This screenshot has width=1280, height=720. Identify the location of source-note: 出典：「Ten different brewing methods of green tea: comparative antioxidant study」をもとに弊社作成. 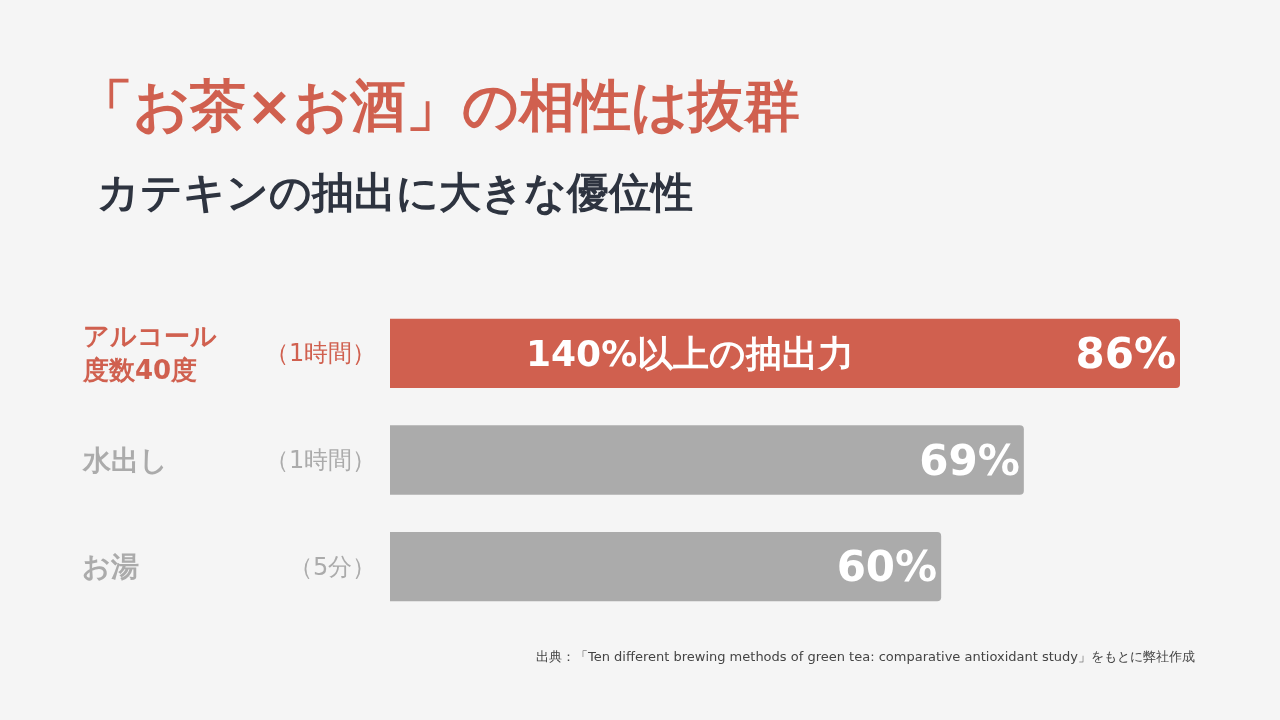
(865, 656).